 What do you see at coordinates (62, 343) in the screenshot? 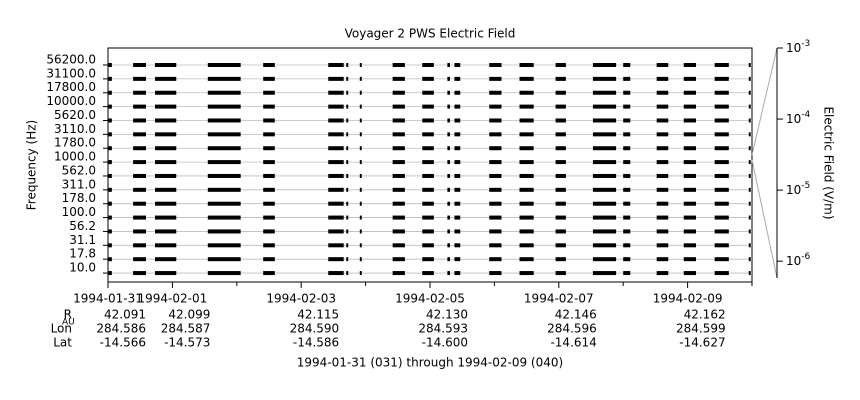
I see `ephemeris-label: Lat` at bounding box center [62, 343].